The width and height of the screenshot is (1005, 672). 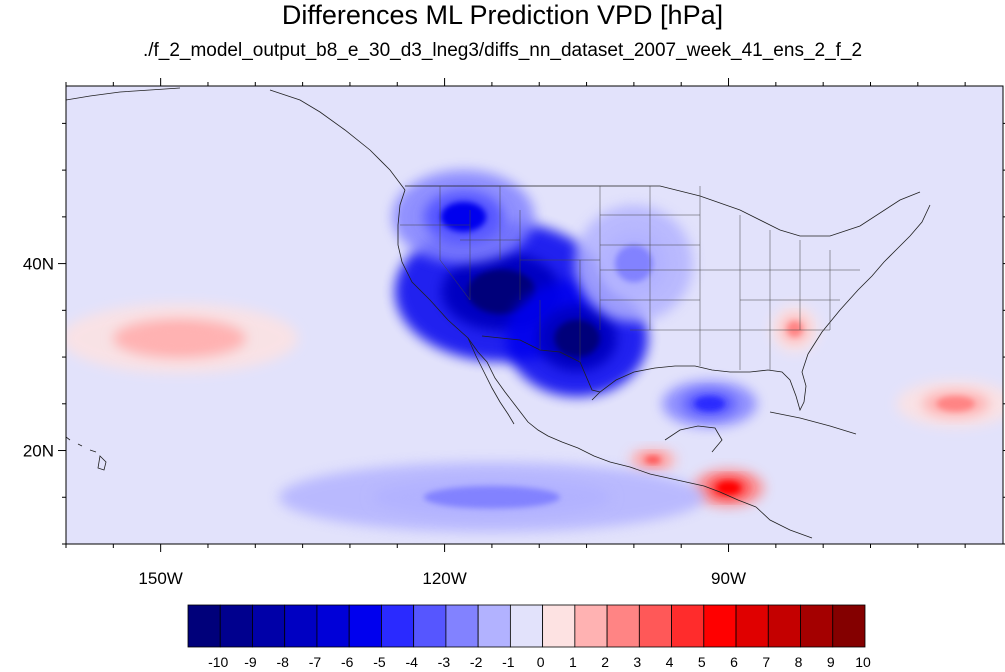 I want to click on colorbar-label: 2, so click(x=605, y=662).